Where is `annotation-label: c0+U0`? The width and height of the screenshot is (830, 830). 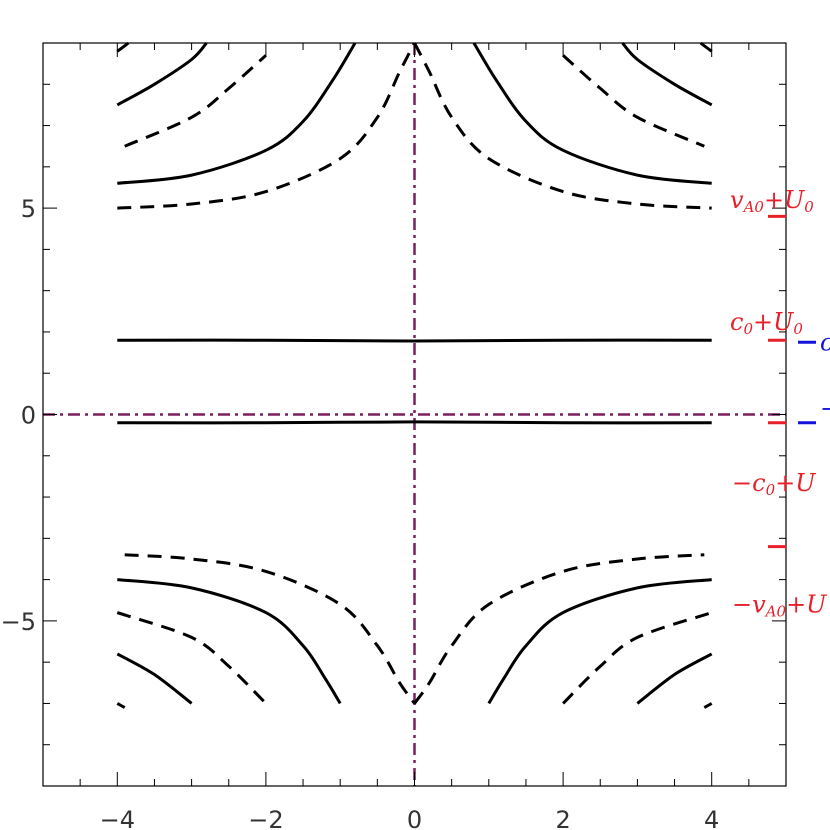
annotation-label: c0+U0 is located at coordinates (766, 323).